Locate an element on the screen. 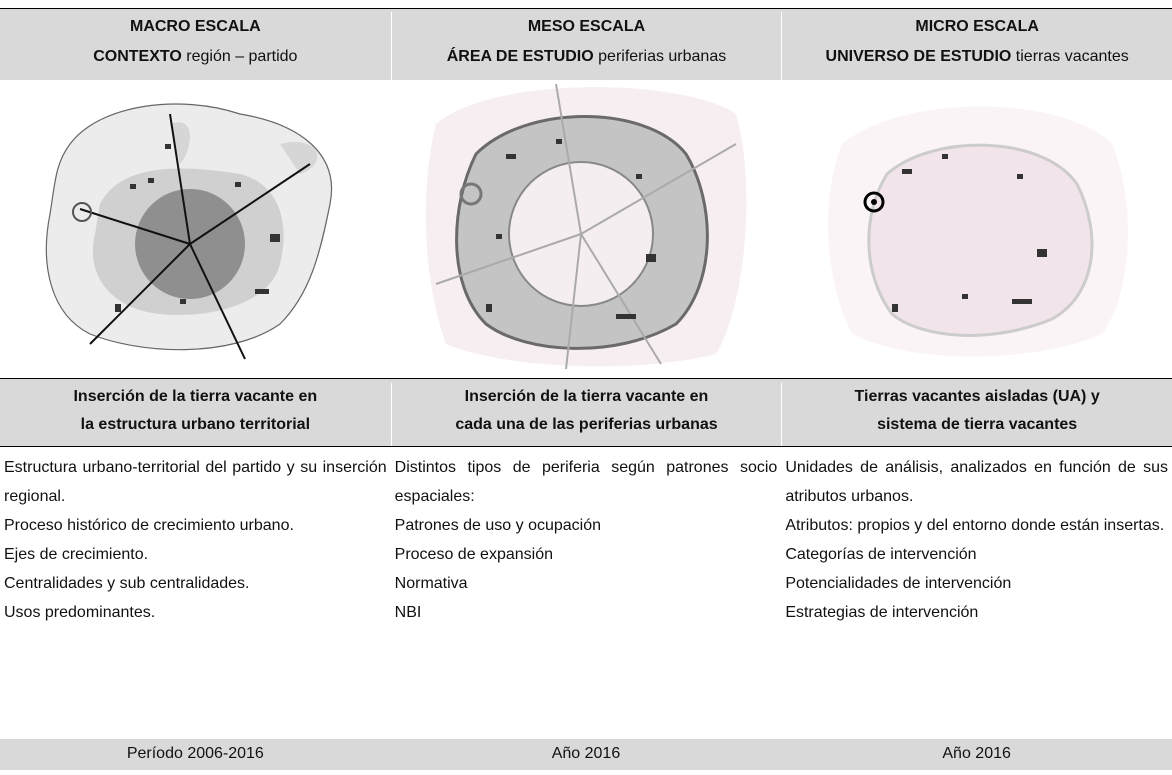  macro-diagram is located at coordinates (195, 229).